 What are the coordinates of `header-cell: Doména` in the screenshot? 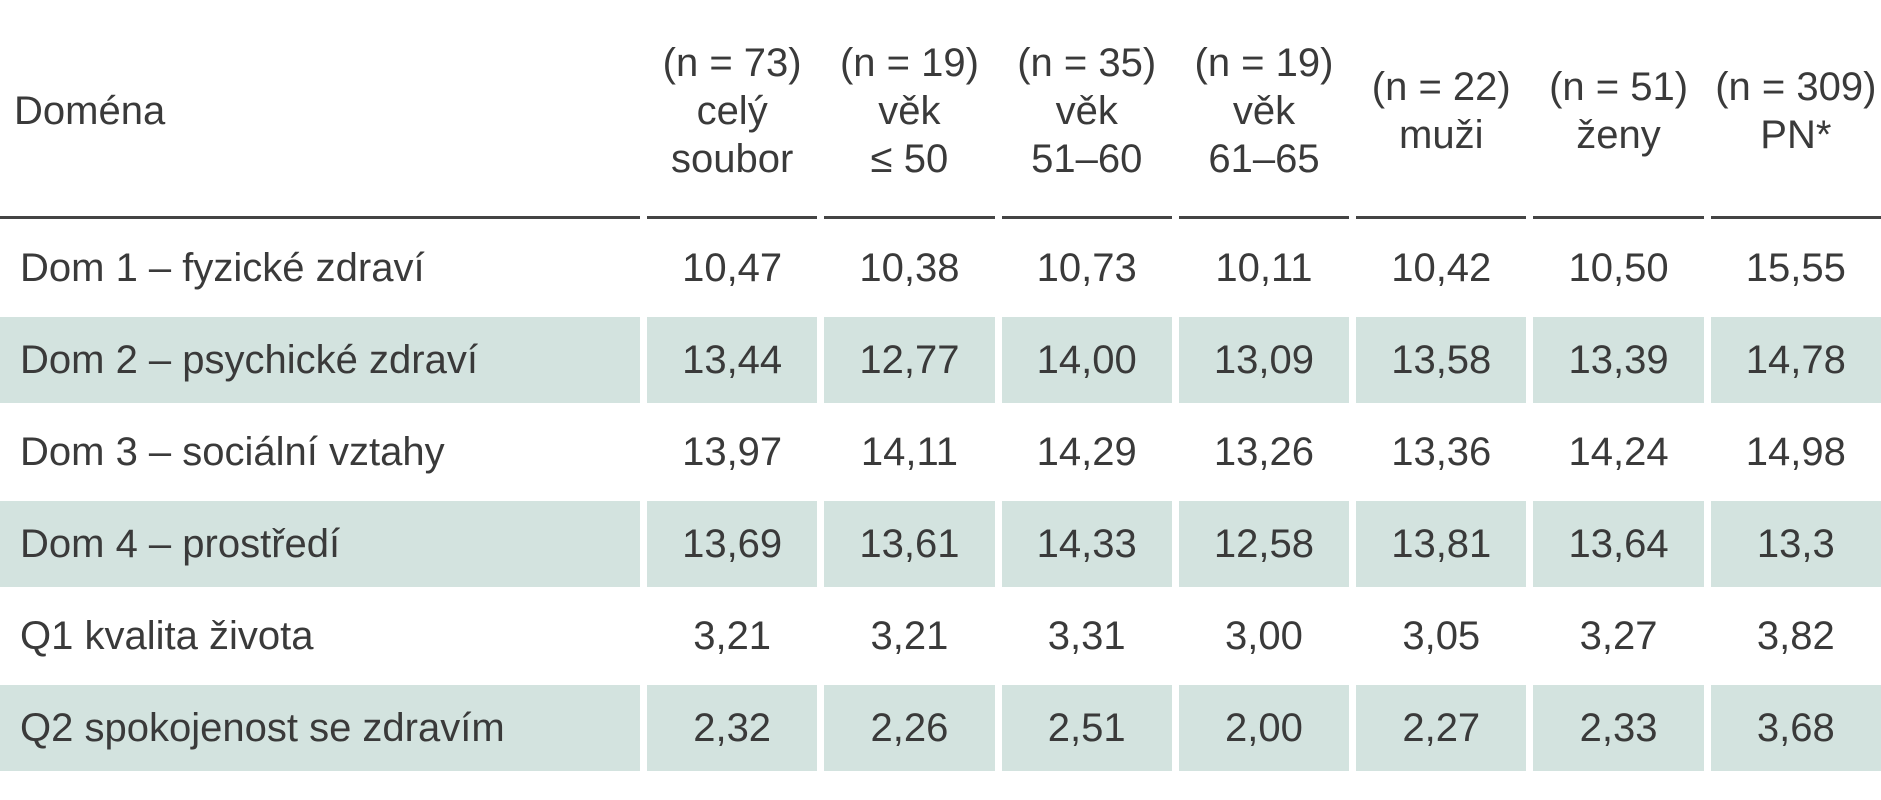 It's located at (320, 112).